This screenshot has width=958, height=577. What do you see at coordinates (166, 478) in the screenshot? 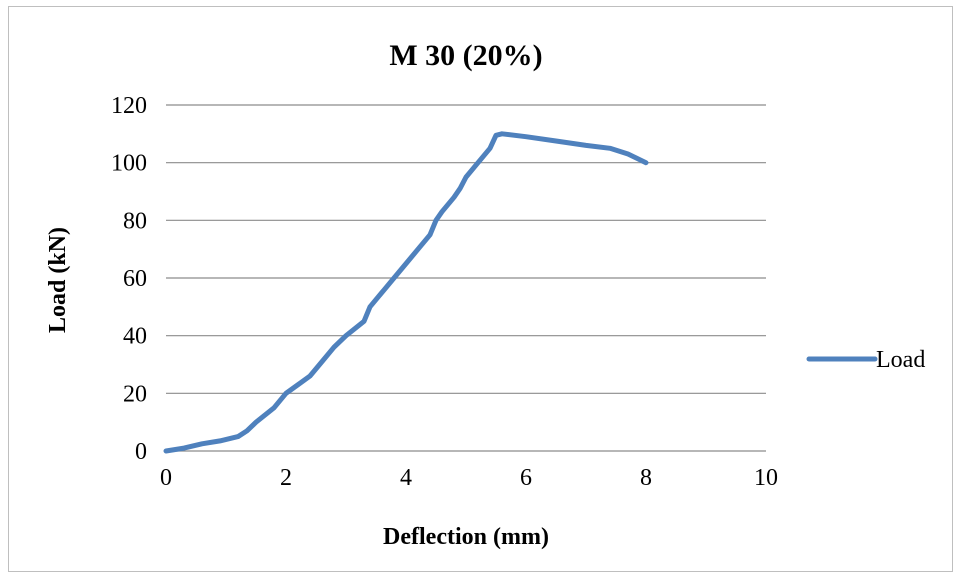
I see `x-tick-label: 0` at bounding box center [166, 478].